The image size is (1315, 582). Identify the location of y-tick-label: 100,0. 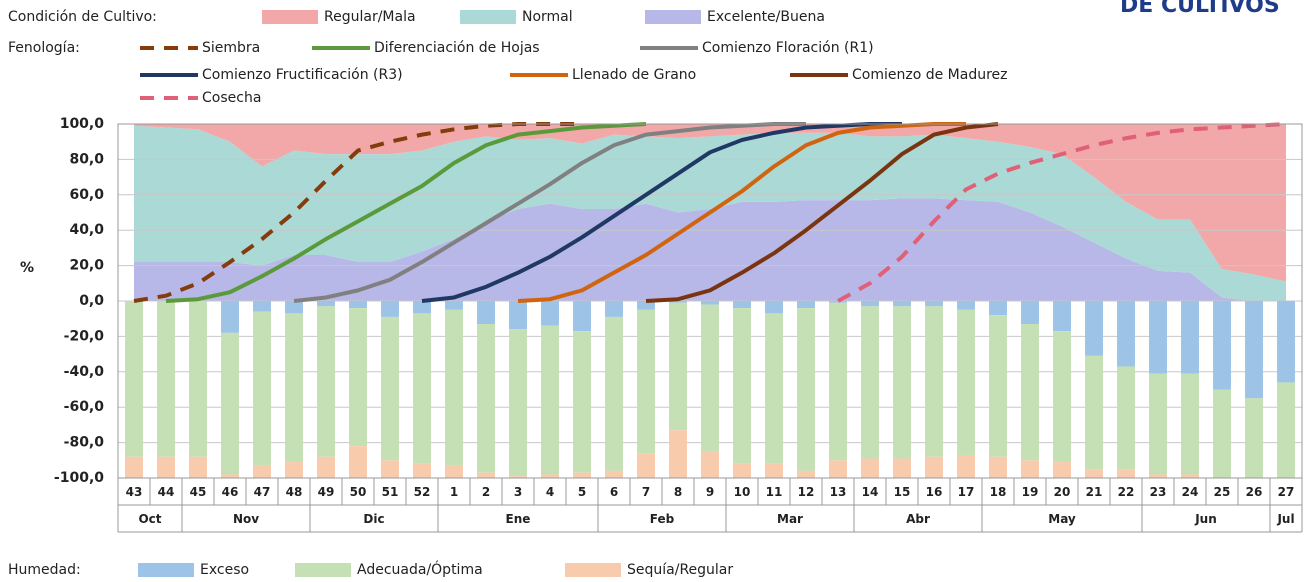
(82, 124).